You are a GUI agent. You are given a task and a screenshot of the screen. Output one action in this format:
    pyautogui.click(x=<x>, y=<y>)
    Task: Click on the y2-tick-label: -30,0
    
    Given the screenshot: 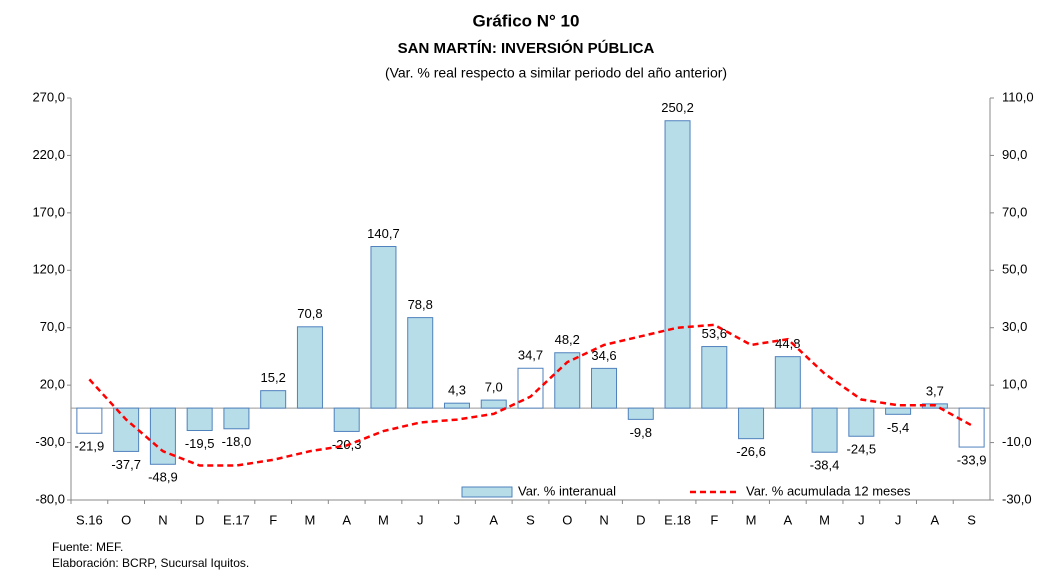 What is the action you would take?
    pyautogui.click(x=1017, y=498)
    